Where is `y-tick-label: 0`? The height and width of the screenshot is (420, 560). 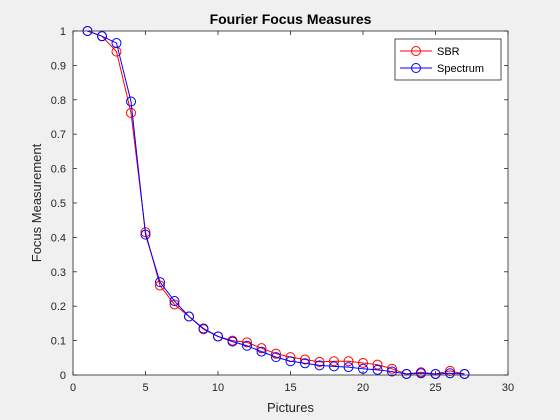
y-tick-label: 0 is located at coordinates (63, 376).